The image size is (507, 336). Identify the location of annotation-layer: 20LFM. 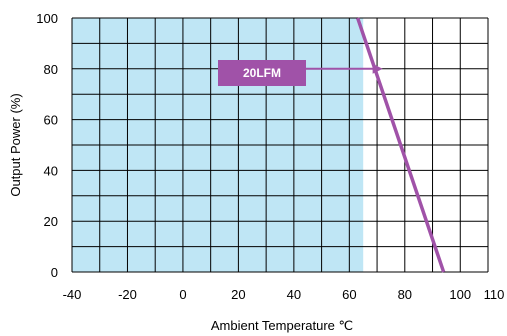
(300, 73).